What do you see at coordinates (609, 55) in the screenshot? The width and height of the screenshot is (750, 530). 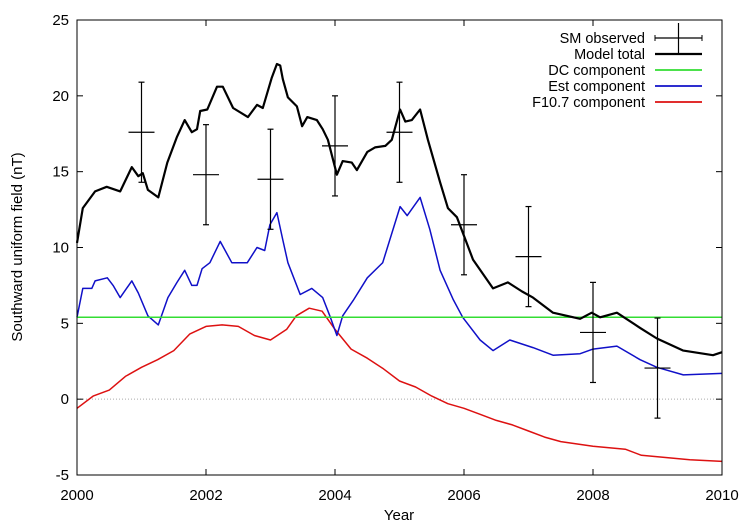 I see `legend-label-total: Model total` at bounding box center [609, 55].